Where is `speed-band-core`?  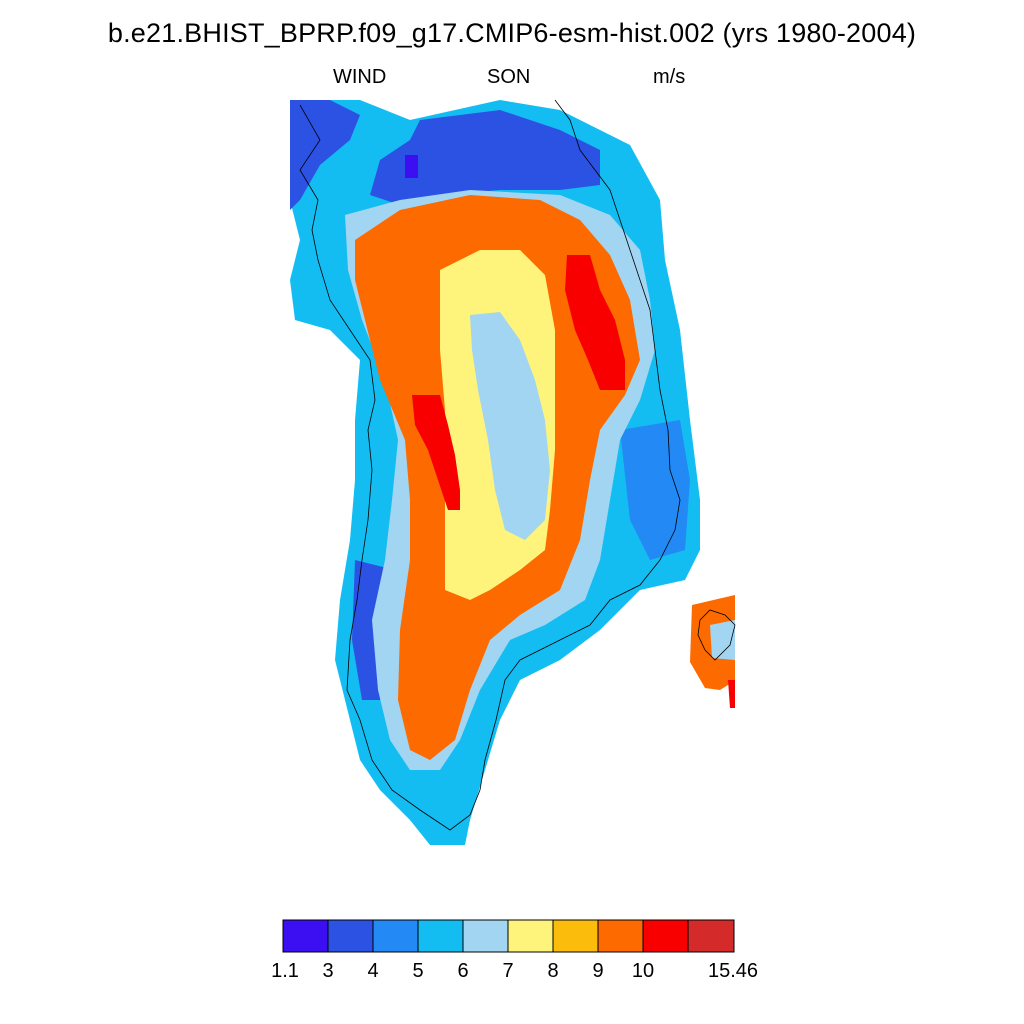
speed-band-core is located at coordinates (510, 426).